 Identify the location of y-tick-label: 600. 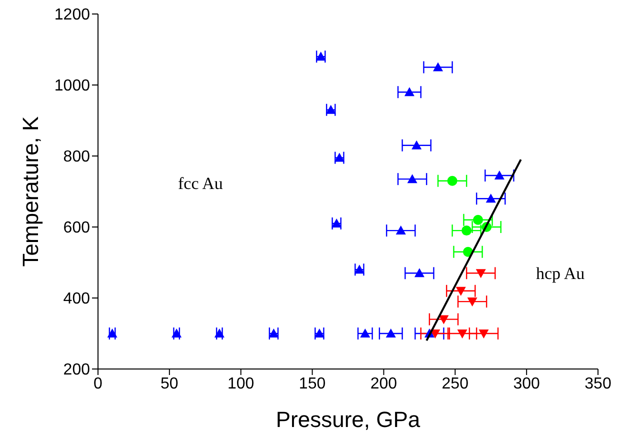
(76, 228).